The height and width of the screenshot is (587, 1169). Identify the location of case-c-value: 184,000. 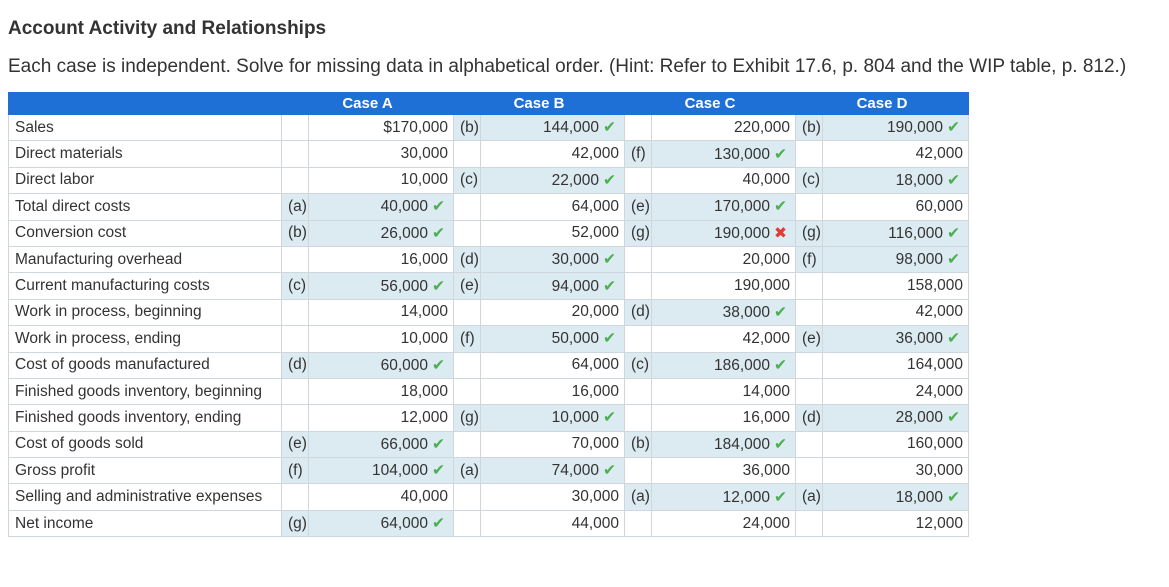
(741, 444).